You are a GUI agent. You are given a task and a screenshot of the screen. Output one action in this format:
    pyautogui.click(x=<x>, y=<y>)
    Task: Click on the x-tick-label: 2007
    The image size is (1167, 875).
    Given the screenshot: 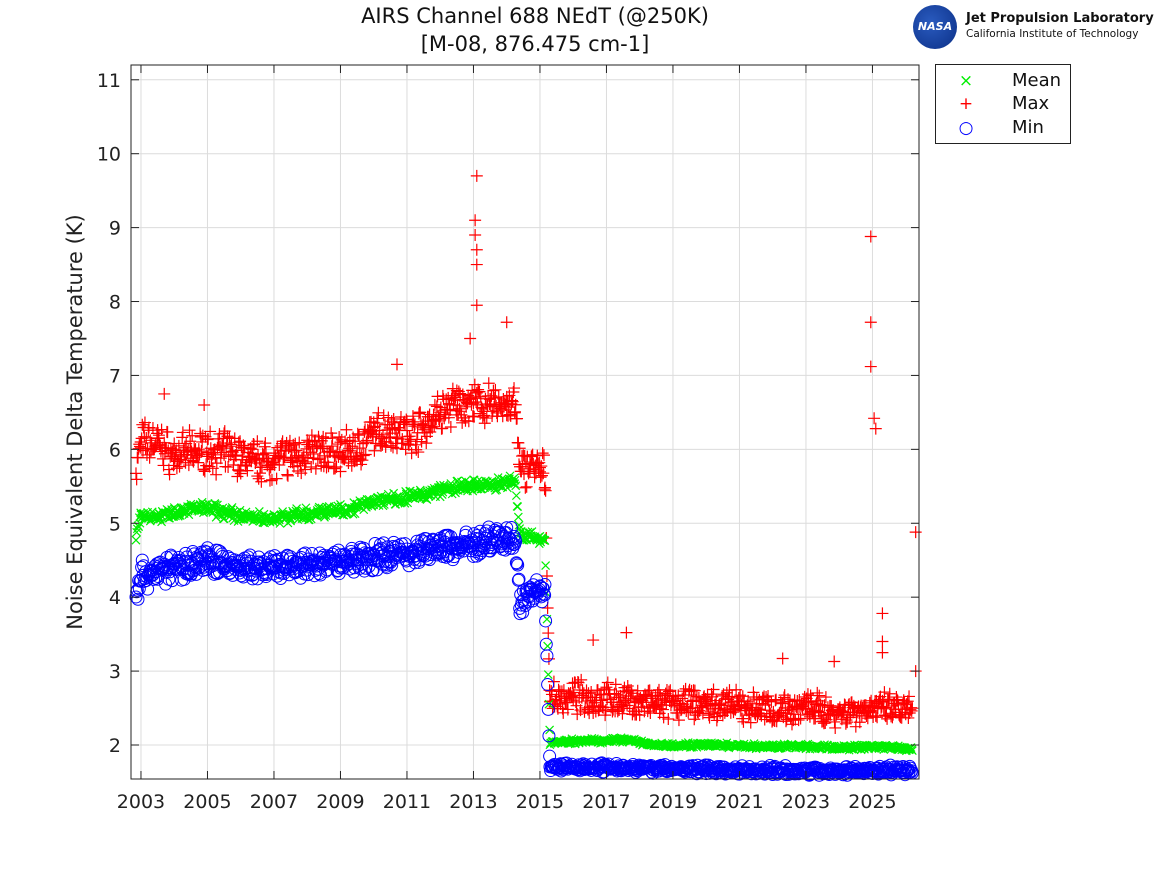 What is the action you would take?
    pyautogui.click(x=274, y=802)
    